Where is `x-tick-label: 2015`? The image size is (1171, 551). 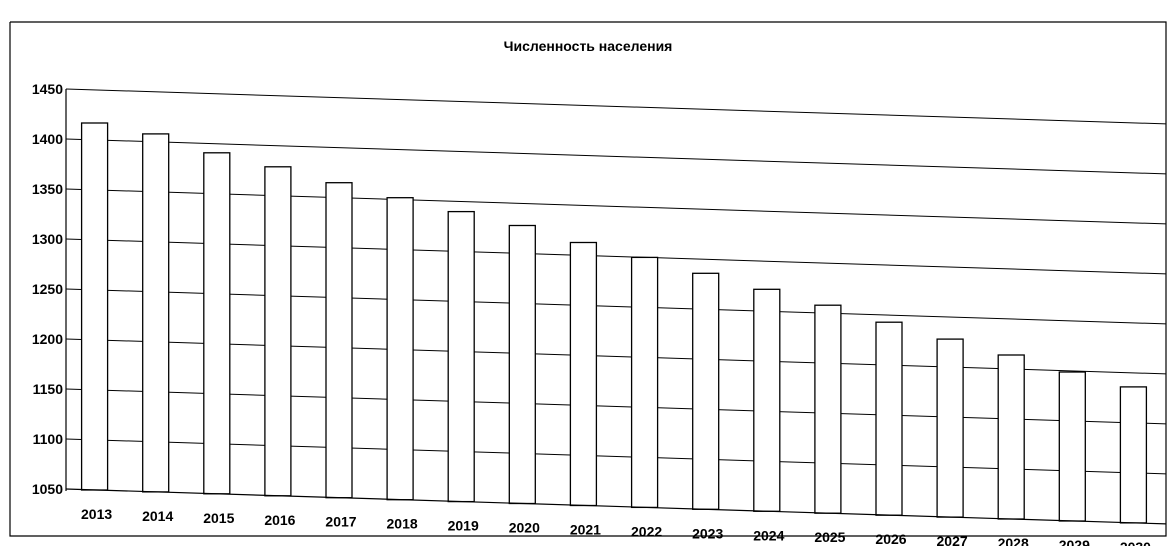
x-tick-label: 2015 is located at coordinates (218, 518).